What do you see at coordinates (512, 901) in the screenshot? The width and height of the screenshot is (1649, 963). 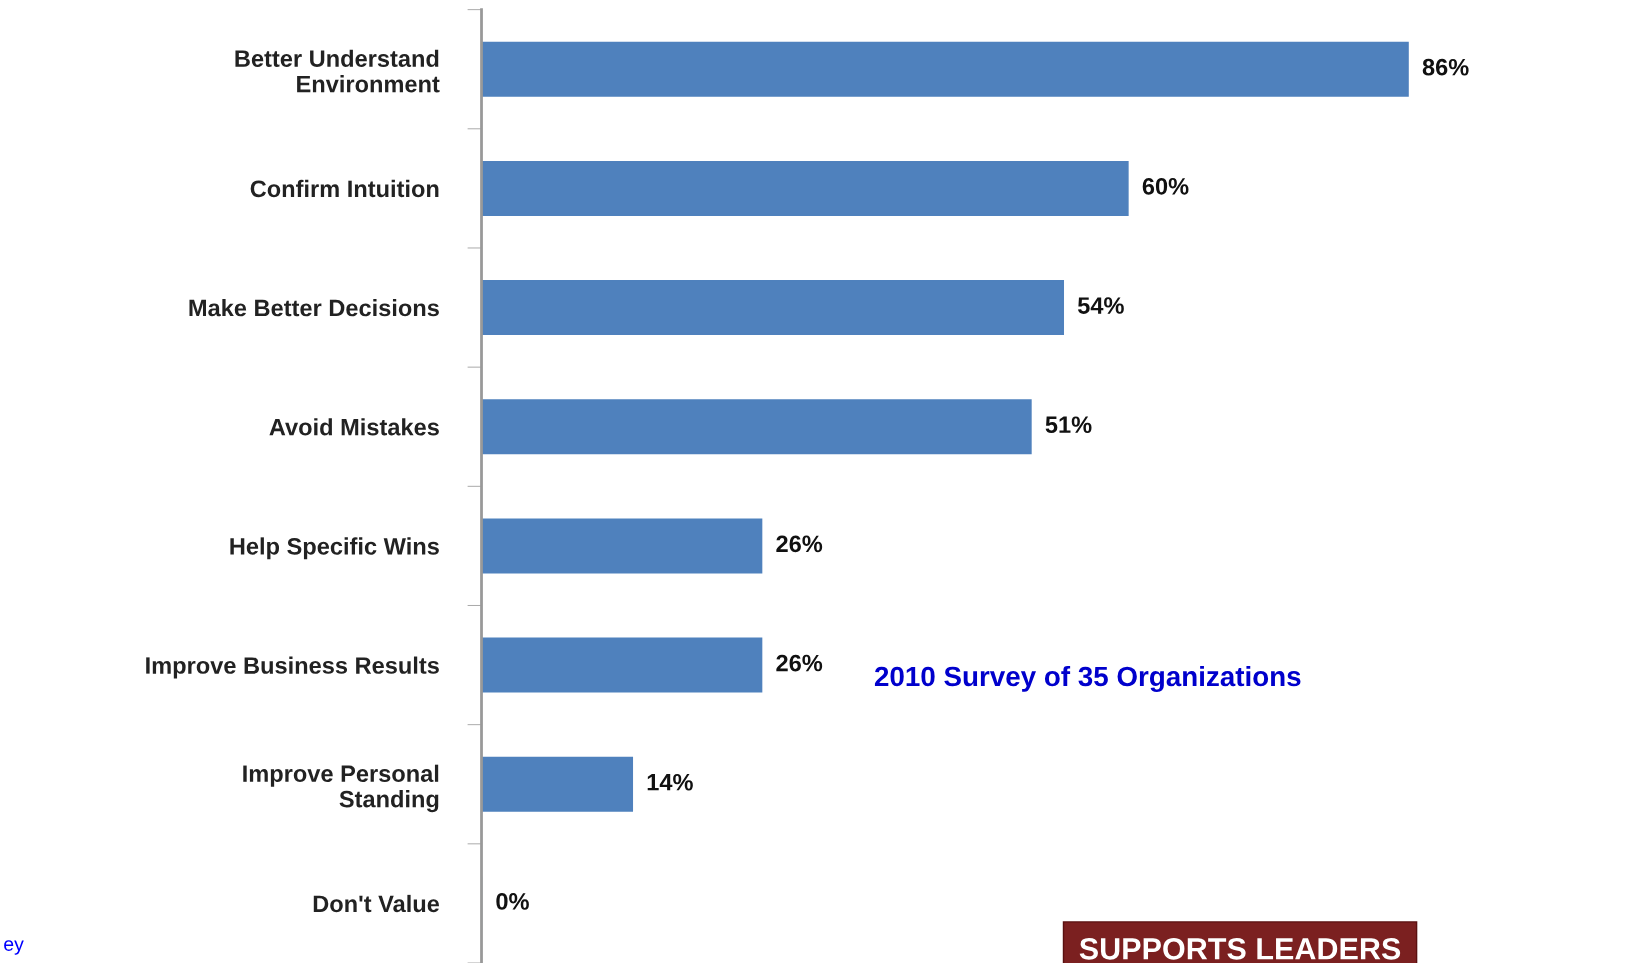 I see `data-label: 0%` at bounding box center [512, 901].